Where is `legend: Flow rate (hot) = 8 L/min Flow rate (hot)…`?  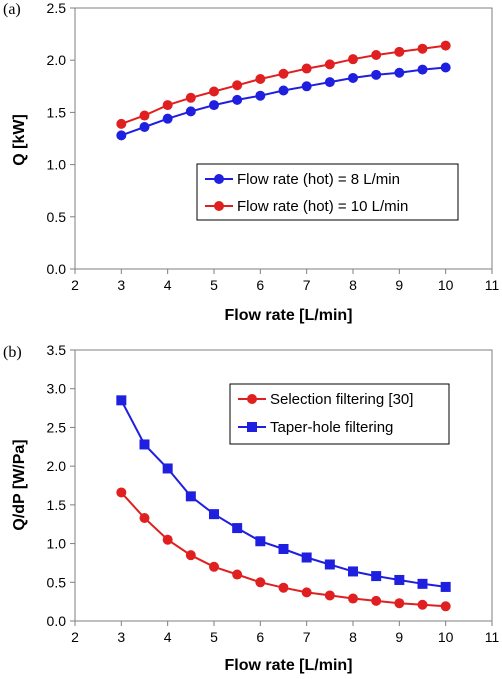 legend: Flow rate (hot) = 8 L/min Flow rate (hot)… is located at coordinates (327, 192).